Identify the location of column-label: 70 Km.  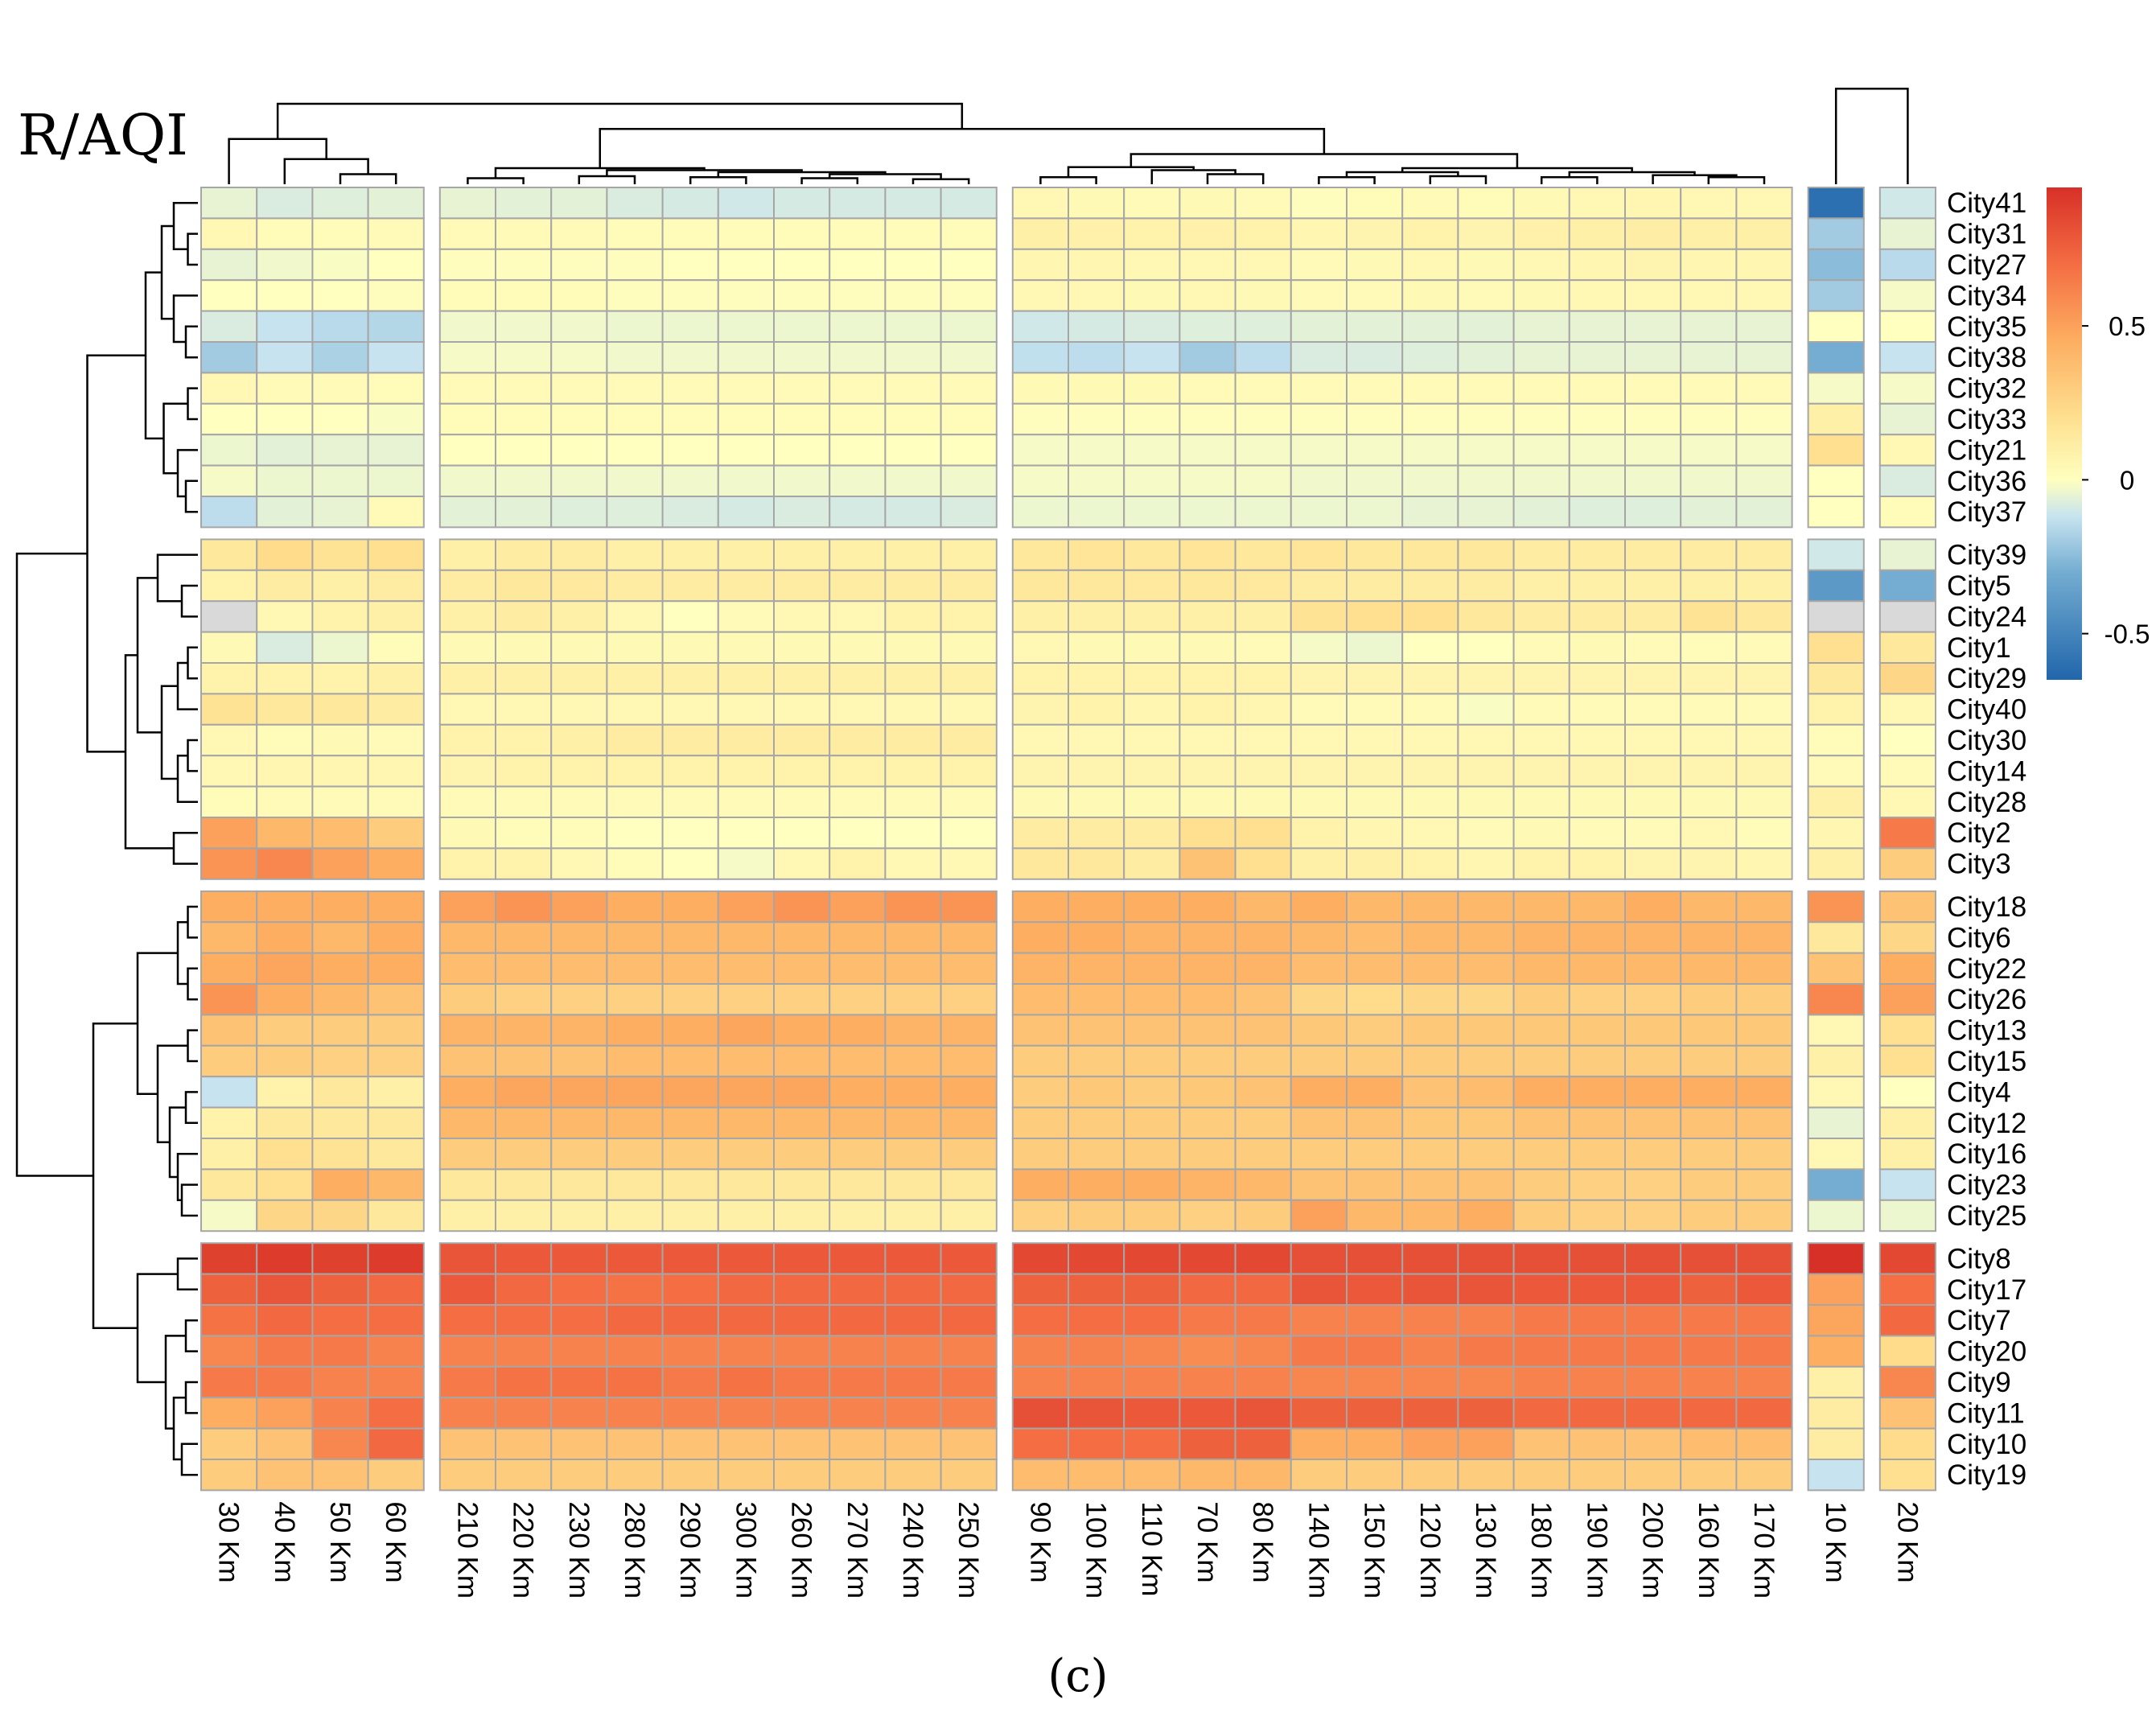
(1207, 1541).